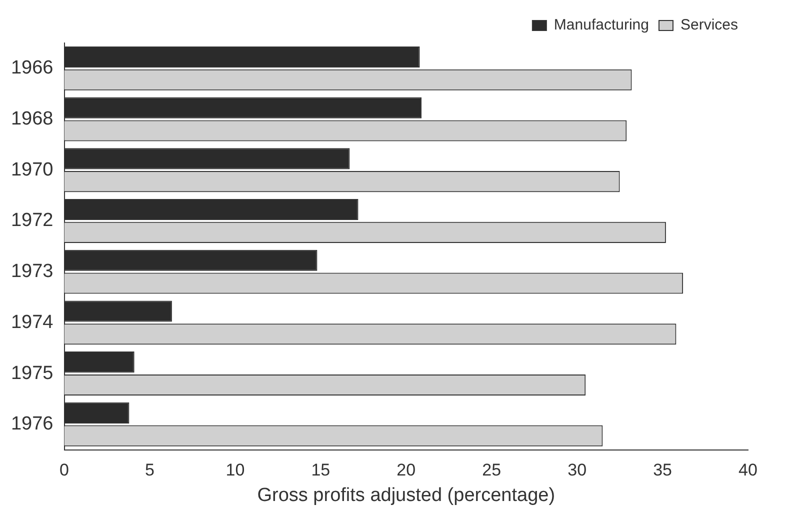 The width and height of the screenshot is (786, 515). What do you see at coordinates (32, 271) in the screenshot?
I see `y-tick-label: 1973` at bounding box center [32, 271].